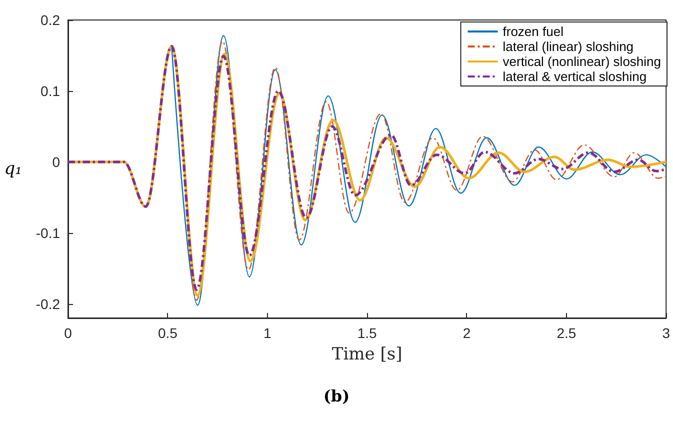  I want to click on x-tick-label: 0, so click(68, 333).